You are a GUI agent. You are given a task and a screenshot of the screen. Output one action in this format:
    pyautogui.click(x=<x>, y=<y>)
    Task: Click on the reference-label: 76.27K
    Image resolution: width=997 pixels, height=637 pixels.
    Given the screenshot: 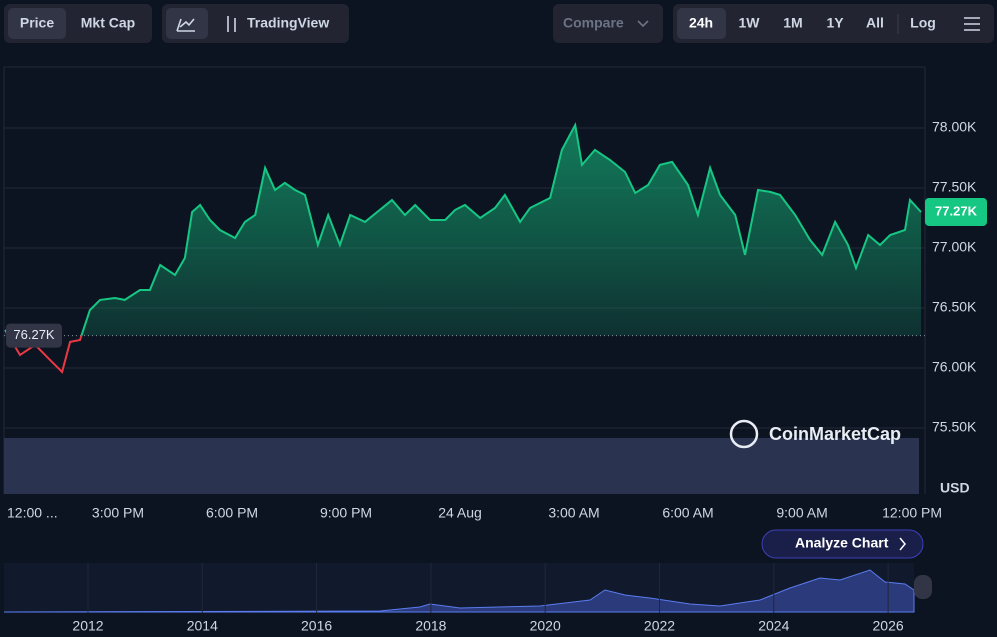 What is the action you would take?
    pyautogui.click(x=34, y=334)
    